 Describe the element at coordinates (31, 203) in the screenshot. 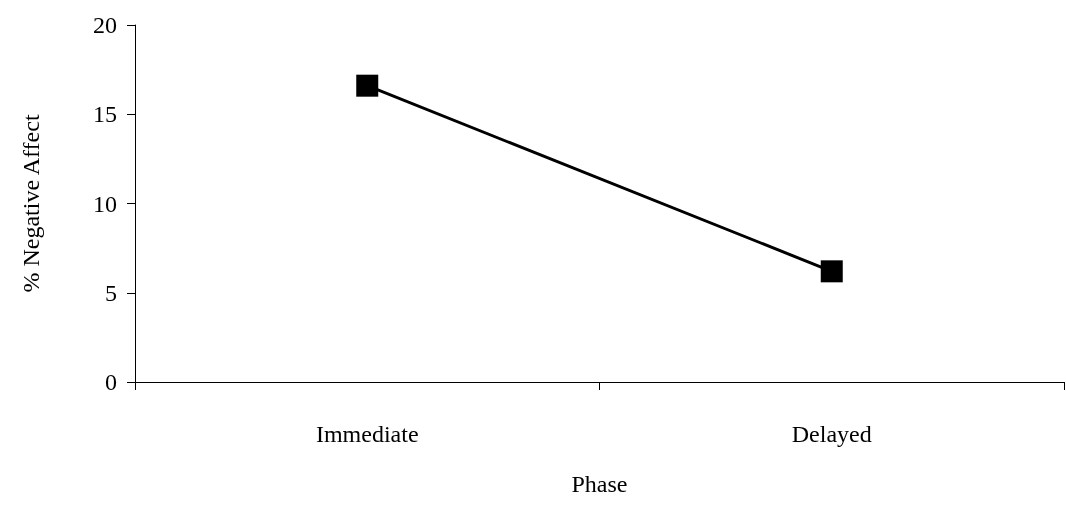

I see `y-axis-title: % Negative Affect` at that location.